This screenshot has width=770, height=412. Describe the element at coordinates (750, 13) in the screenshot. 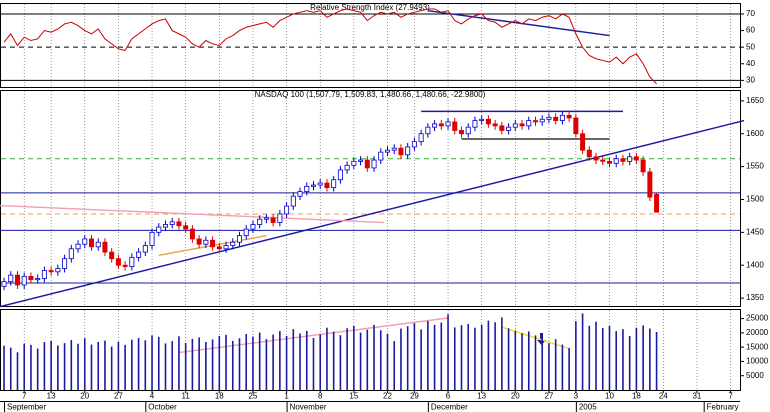

I see `y-tick-label: 70` at that location.